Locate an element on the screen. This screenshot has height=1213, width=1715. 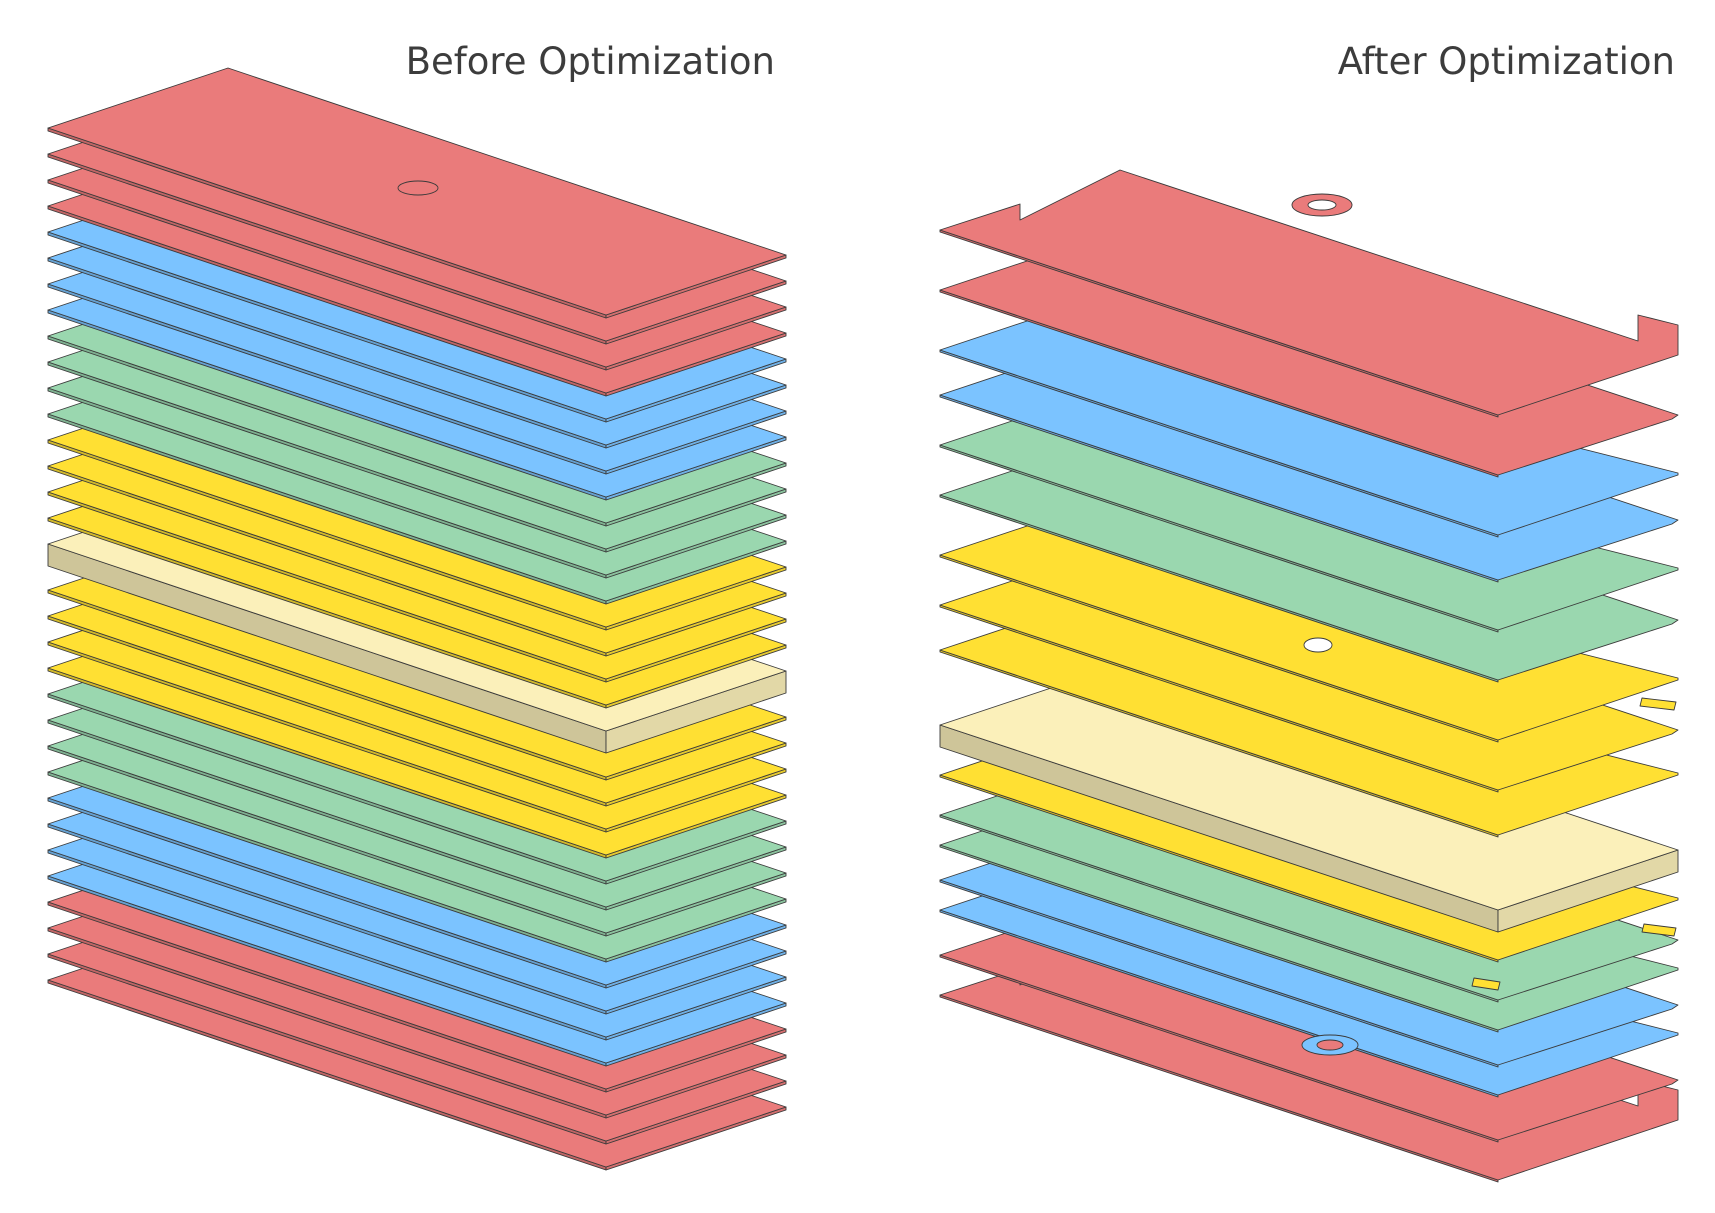
after-layer-1-top is located at coordinates (1309, 292).